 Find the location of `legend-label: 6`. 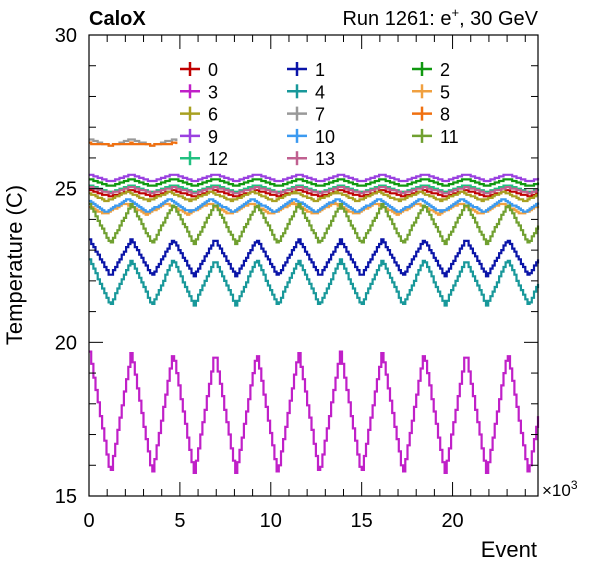

legend-label: 6 is located at coordinates (213, 115).